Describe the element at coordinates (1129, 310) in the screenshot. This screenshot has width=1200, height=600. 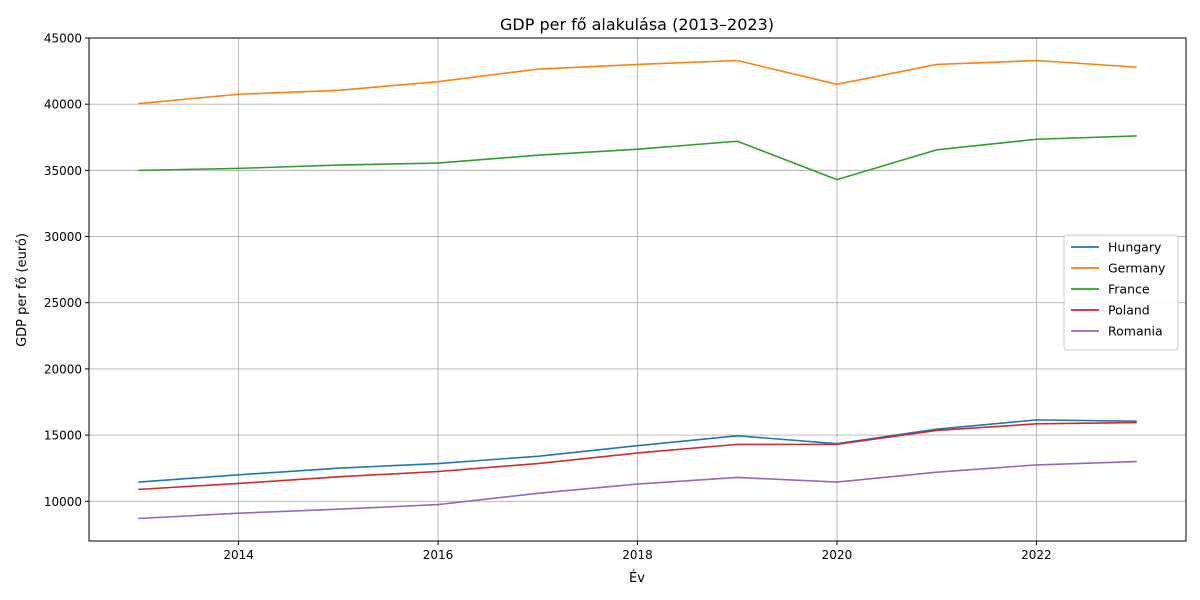
I see `legend-label: Poland` at that location.